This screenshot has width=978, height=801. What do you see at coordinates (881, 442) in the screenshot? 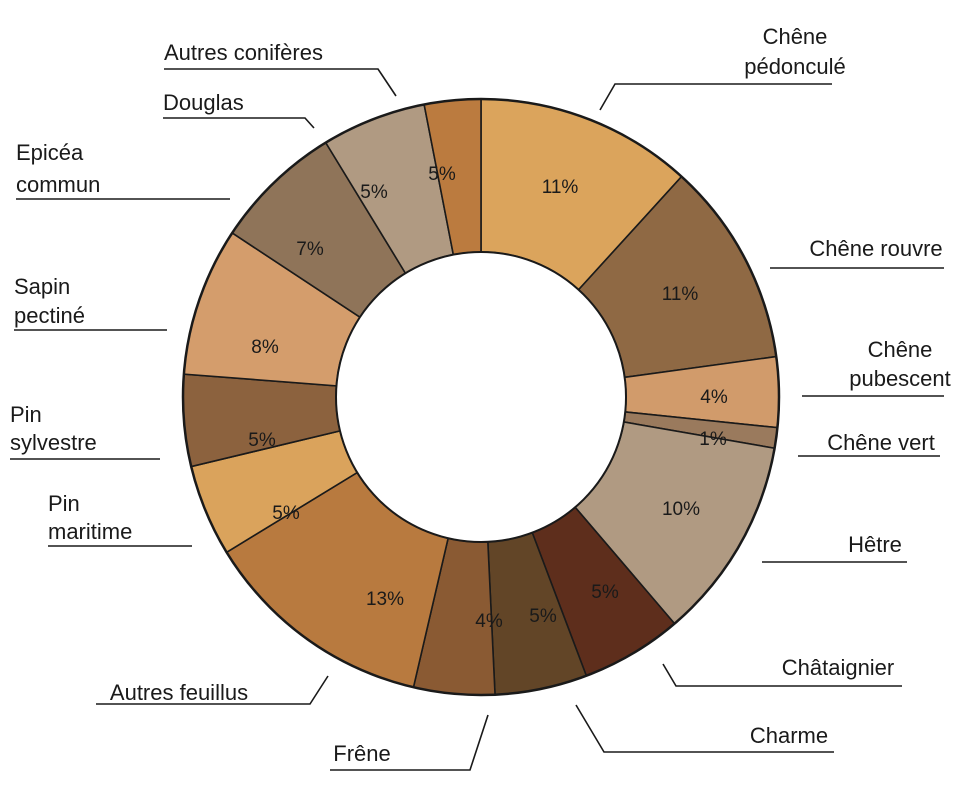
I see `category-label-chene-vert: Chêne vert` at bounding box center [881, 442].